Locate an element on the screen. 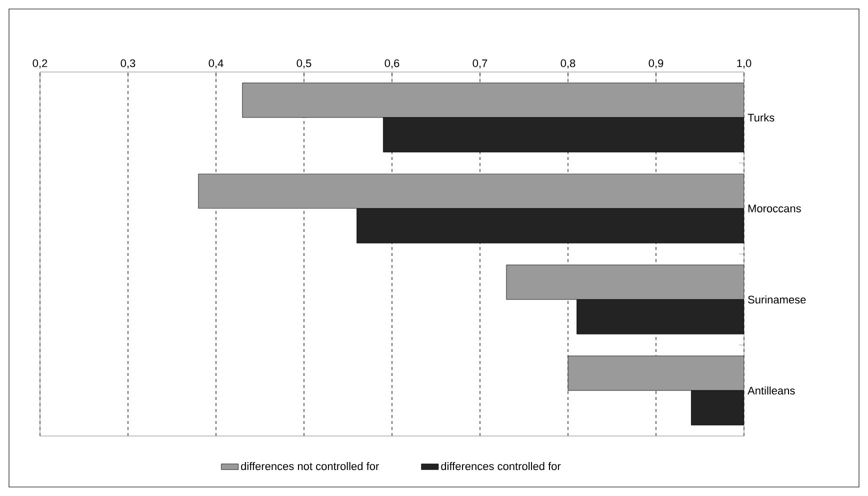 Image resolution: width=868 pixels, height=496 pixels. x-tick-label: 0,4 is located at coordinates (216, 63).